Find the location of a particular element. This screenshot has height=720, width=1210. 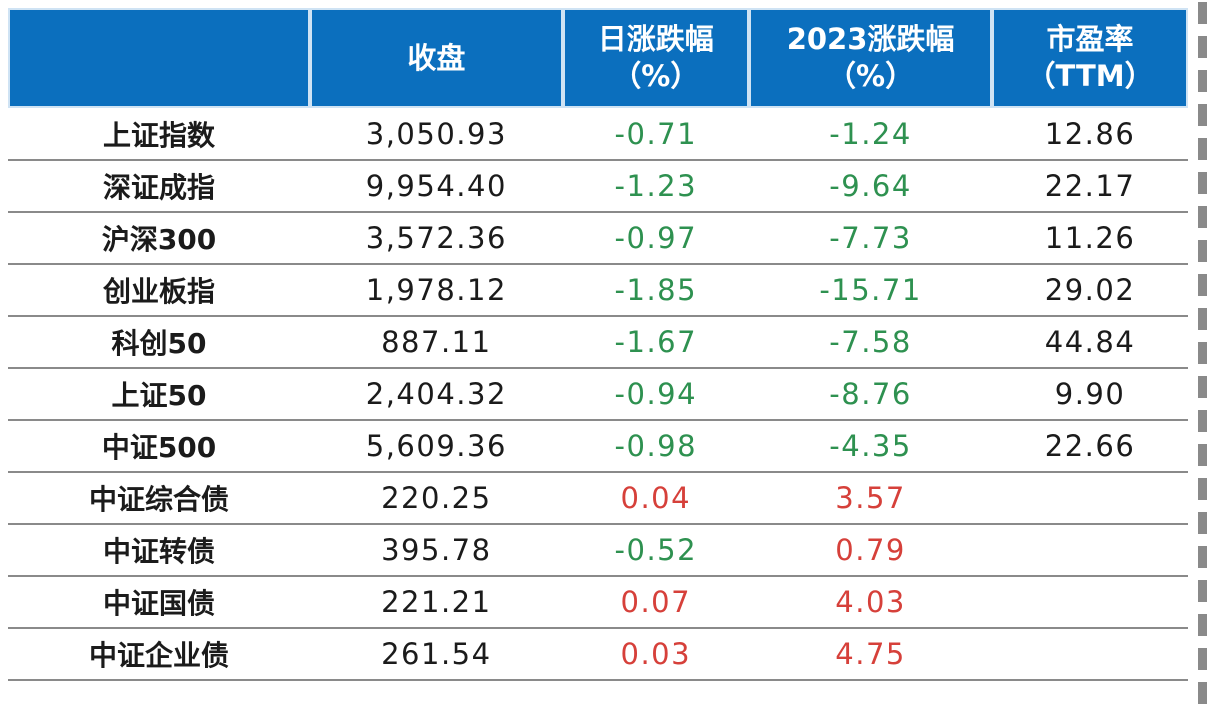

header-cell-daily-change: 日涨跌幅 （%） is located at coordinates (656, 58).